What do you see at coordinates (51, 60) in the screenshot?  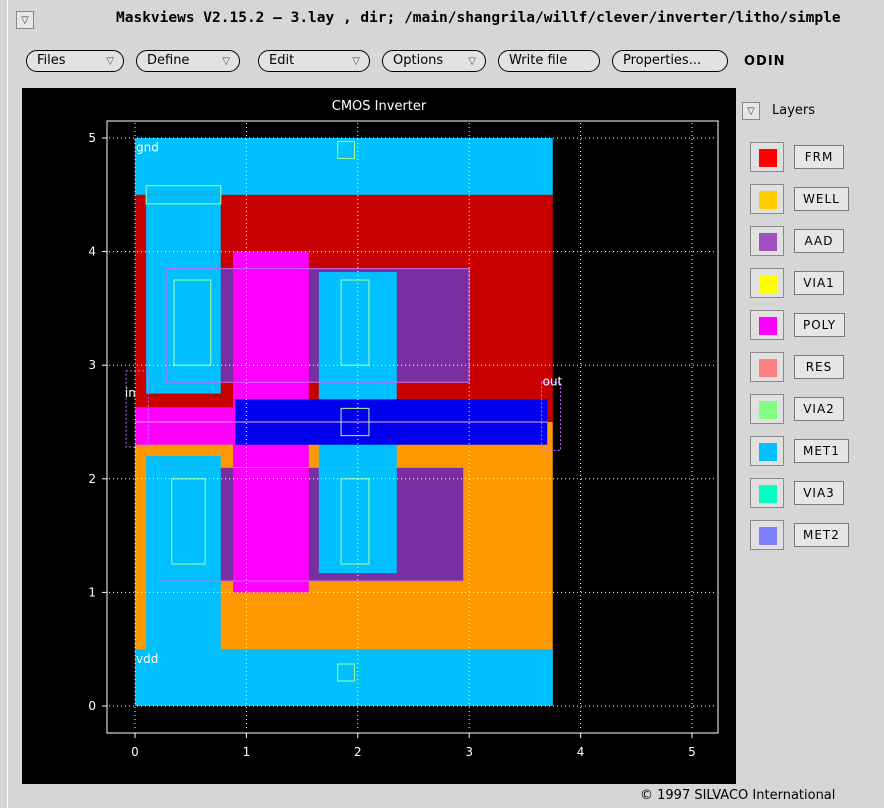 I see `files-menu-label: Files` at bounding box center [51, 60].